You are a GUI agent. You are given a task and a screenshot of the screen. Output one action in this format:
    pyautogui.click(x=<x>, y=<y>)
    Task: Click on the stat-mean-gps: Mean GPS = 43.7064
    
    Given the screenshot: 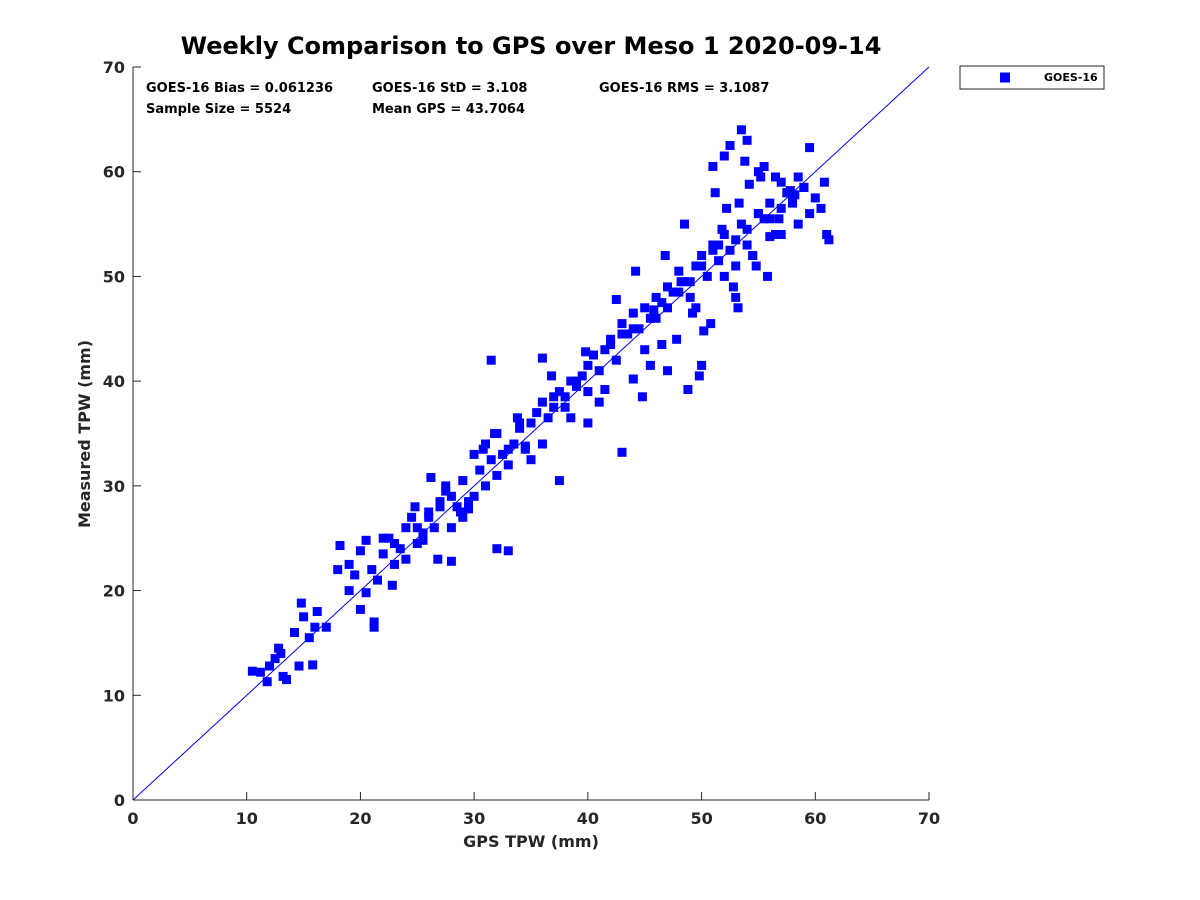 What is the action you would take?
    pyautogui.click(x=448, y=109)
    